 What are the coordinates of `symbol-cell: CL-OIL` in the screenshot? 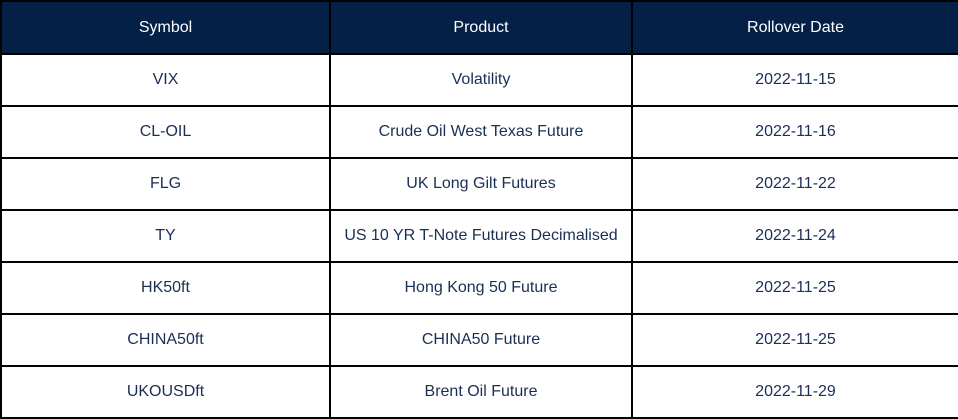 It's located at (165, 132).